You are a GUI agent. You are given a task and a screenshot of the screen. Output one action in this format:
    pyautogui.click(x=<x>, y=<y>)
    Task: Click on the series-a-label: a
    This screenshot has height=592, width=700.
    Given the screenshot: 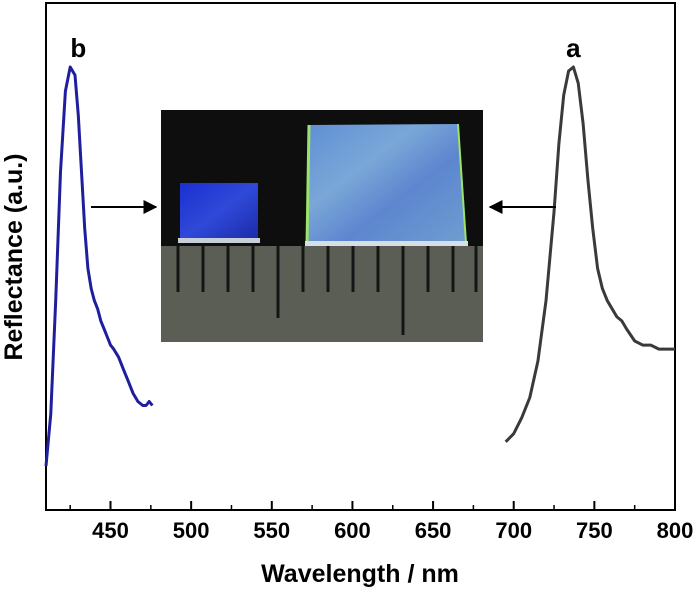 What is the action you would take?
    pyautogui.click(x=573, y=48)
    